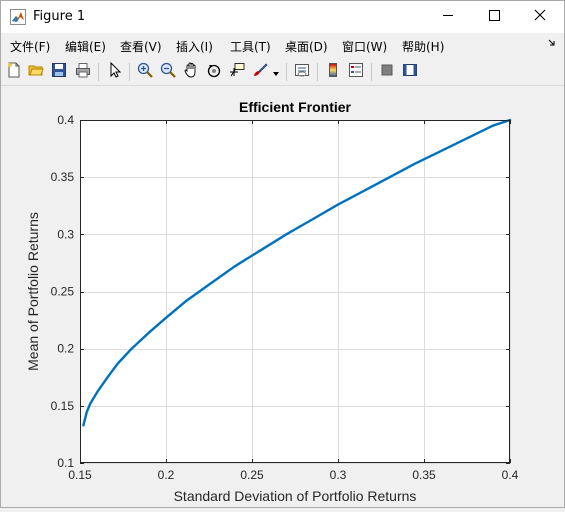 This screenshot has width=565, height=512. What do you see at coordinates (552, 44) in the screenshot?
I see `corner-arrow-icon` at bounding box center [552, 44].